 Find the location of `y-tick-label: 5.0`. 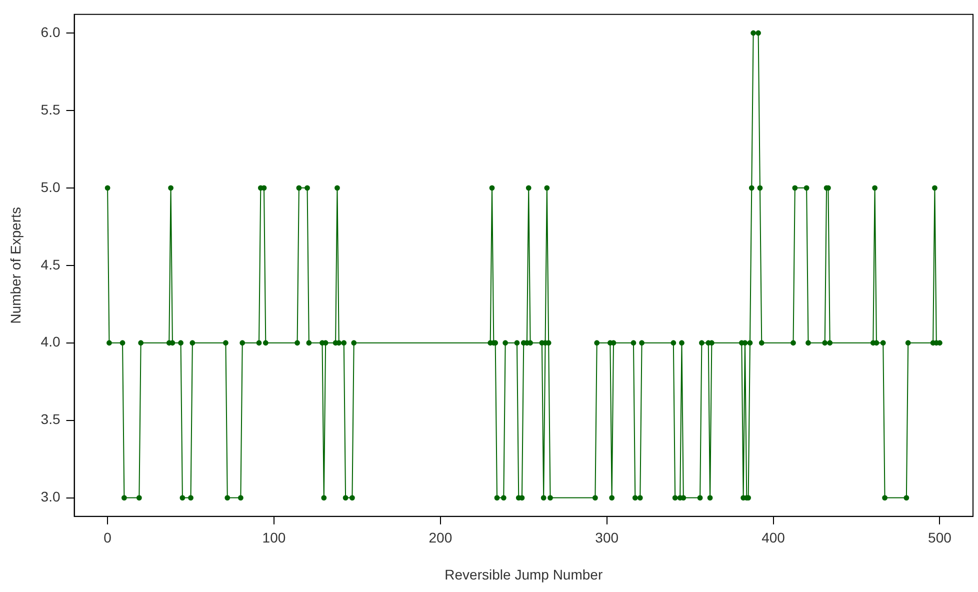

y-tick-label: 5.0 is located at coordinates (50, 186).